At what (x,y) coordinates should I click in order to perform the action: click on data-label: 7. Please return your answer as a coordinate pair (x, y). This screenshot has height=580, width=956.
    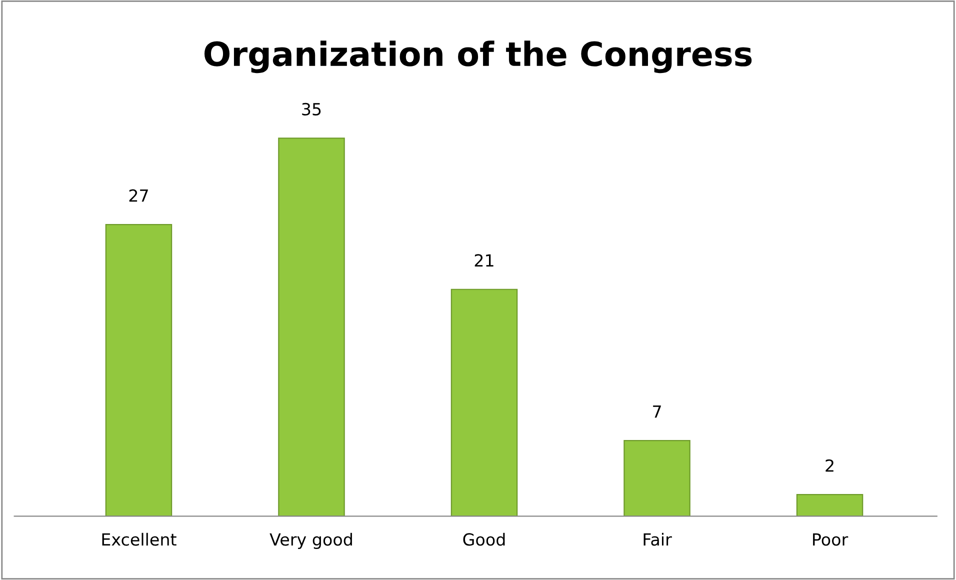
    Looking at the image, I should click on (657, 412).